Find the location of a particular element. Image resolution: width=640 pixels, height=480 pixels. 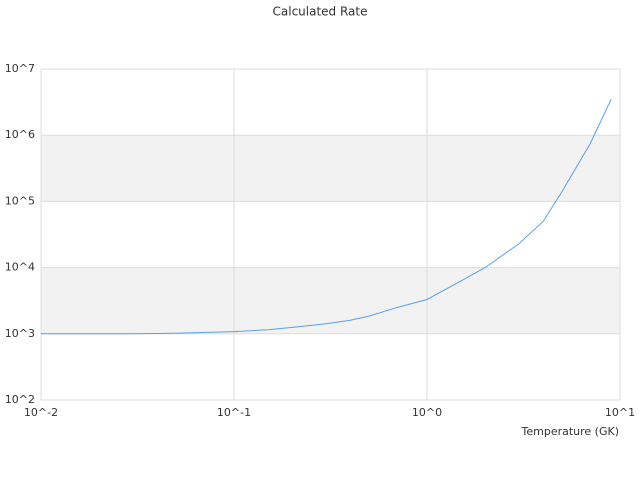

chart-title: Calculated Rate is located at coordinates (320, 12).